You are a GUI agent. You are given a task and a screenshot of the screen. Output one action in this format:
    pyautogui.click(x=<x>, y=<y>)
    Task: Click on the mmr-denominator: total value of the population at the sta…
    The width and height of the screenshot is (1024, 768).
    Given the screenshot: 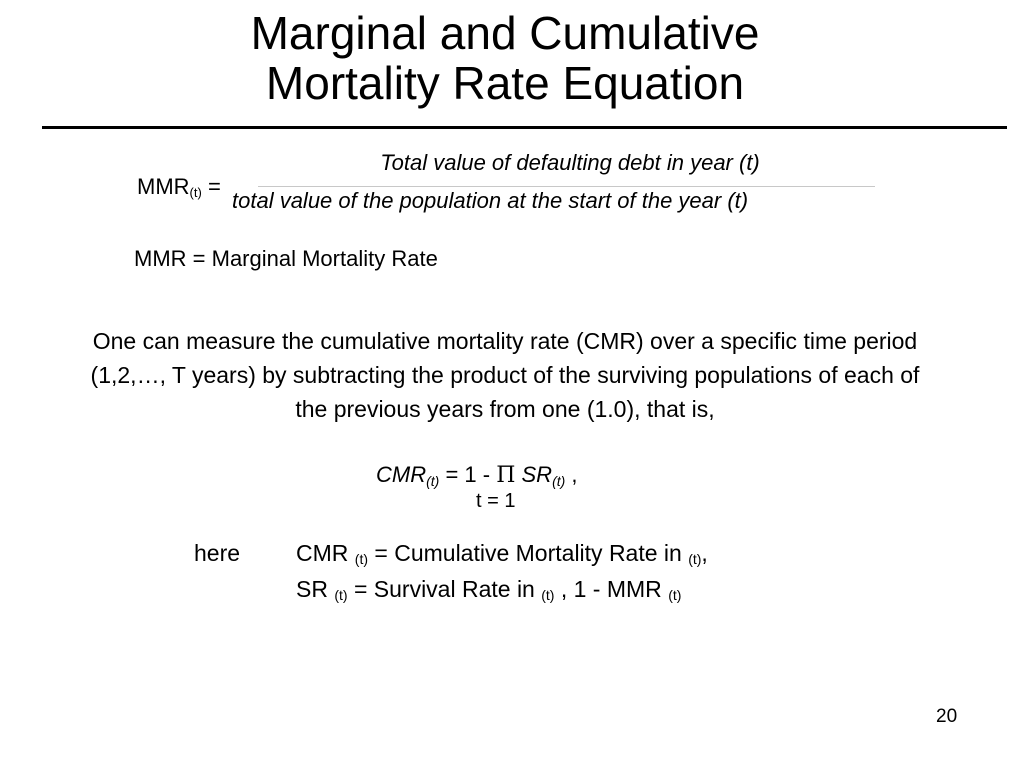 What is the action you would take?
    pyautogui.click(x=490, y=200)
    